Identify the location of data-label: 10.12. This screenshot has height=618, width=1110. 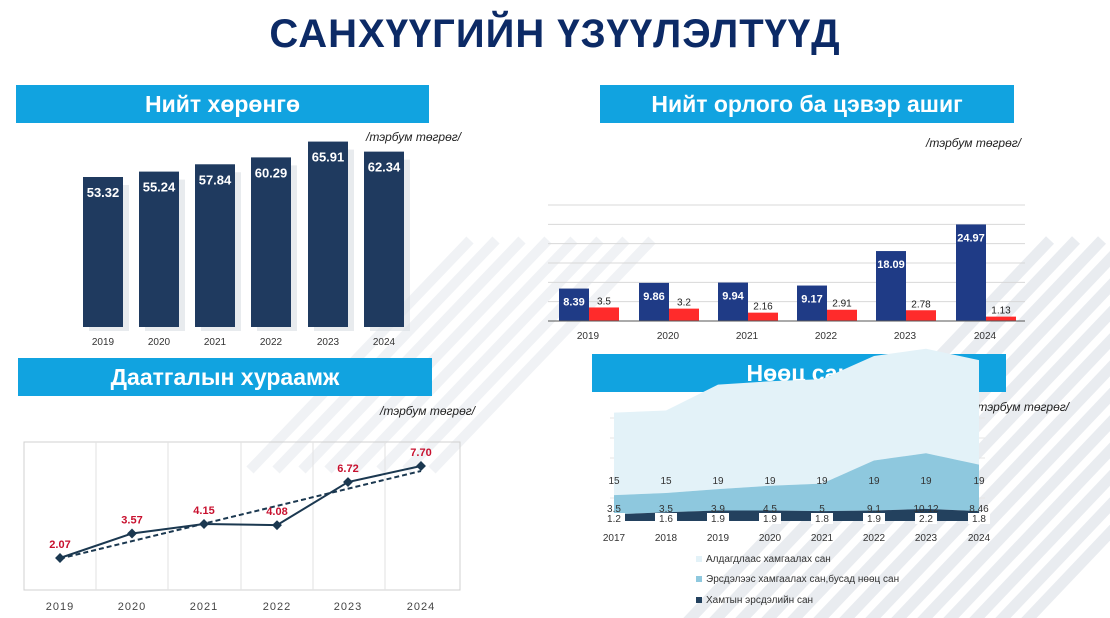
(925, 509).